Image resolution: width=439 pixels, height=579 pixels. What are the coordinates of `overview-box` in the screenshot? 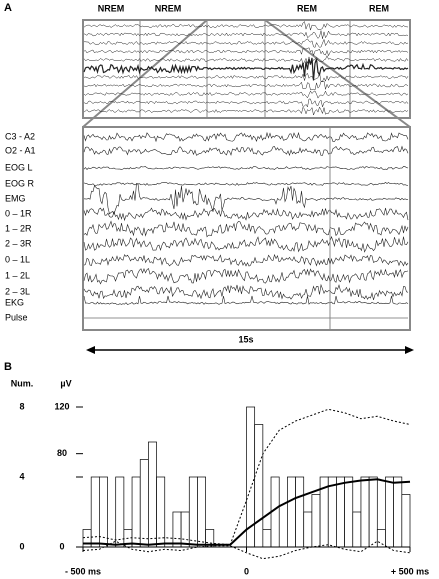 It's located at (246, 69).